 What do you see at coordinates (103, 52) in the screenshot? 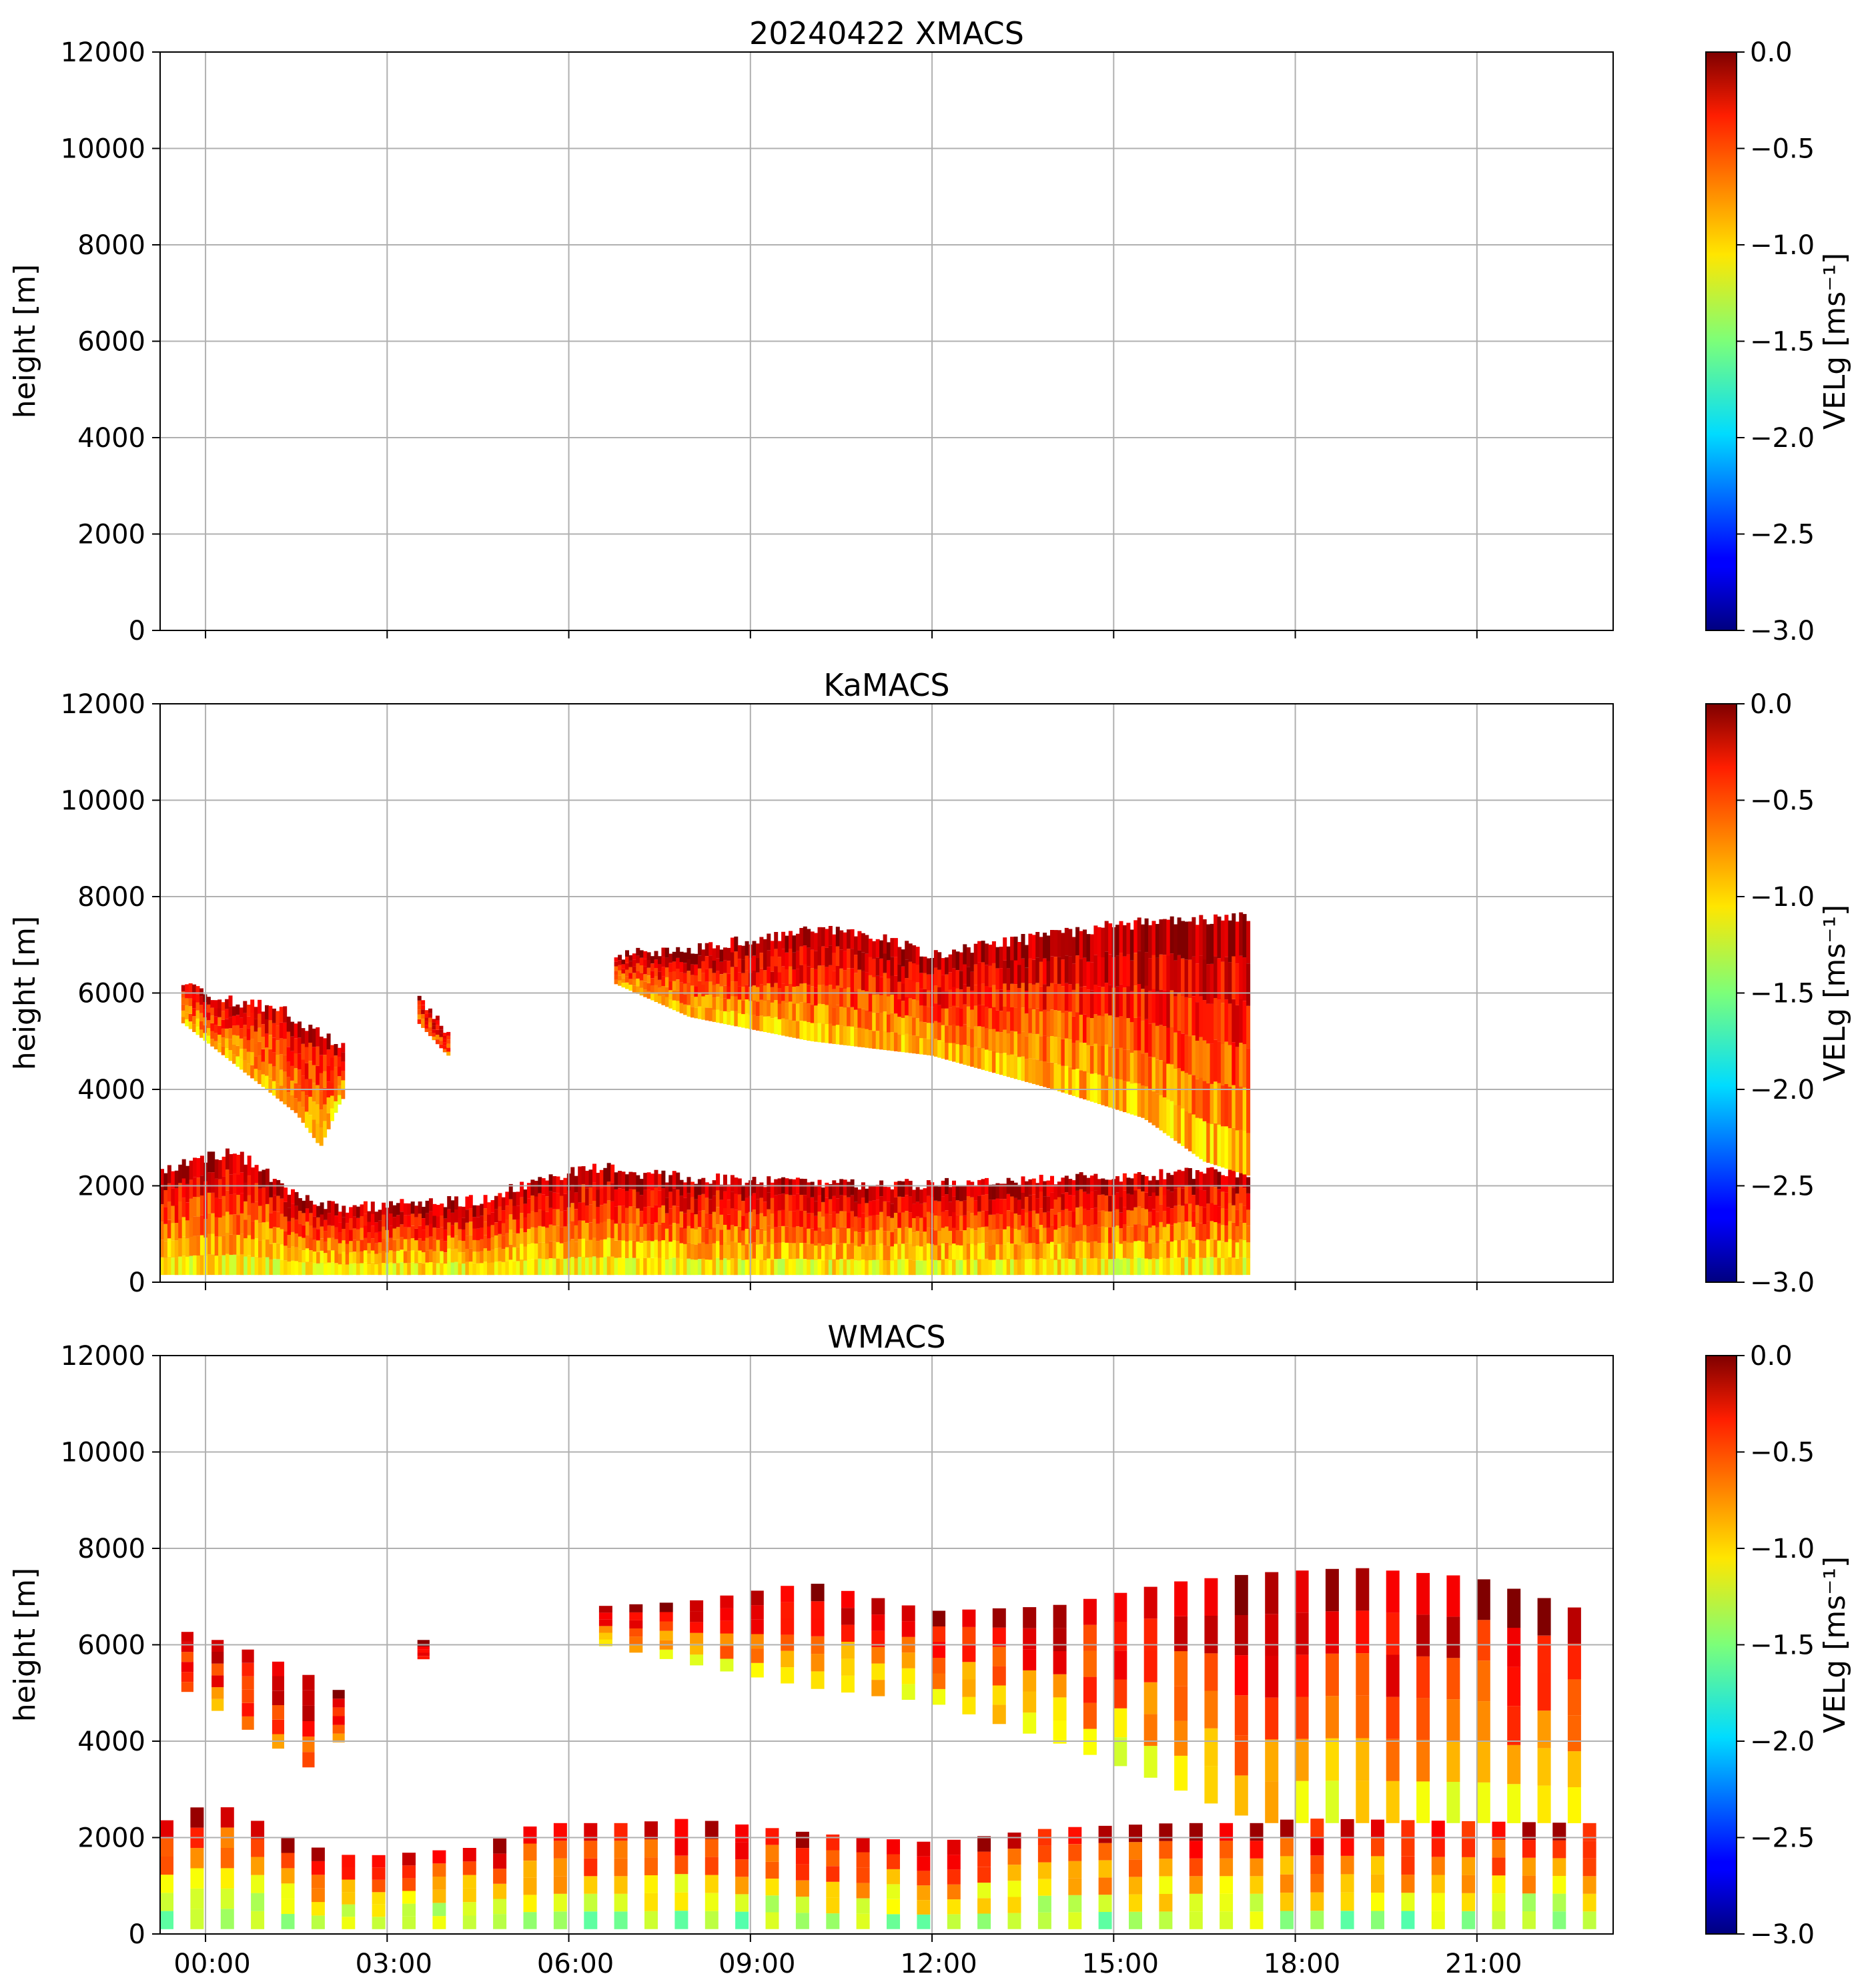
I see `y-tick-label: 12000` at bounding box center [103, 52].